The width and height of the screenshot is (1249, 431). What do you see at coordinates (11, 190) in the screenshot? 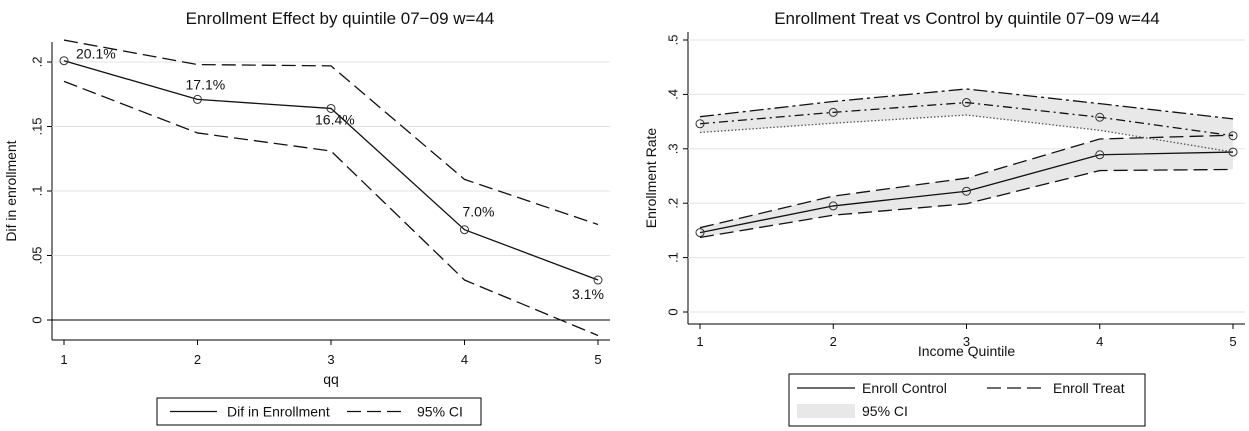
I see `y-axis-label: Dif in enrollment` at bounding box center [11, 190].